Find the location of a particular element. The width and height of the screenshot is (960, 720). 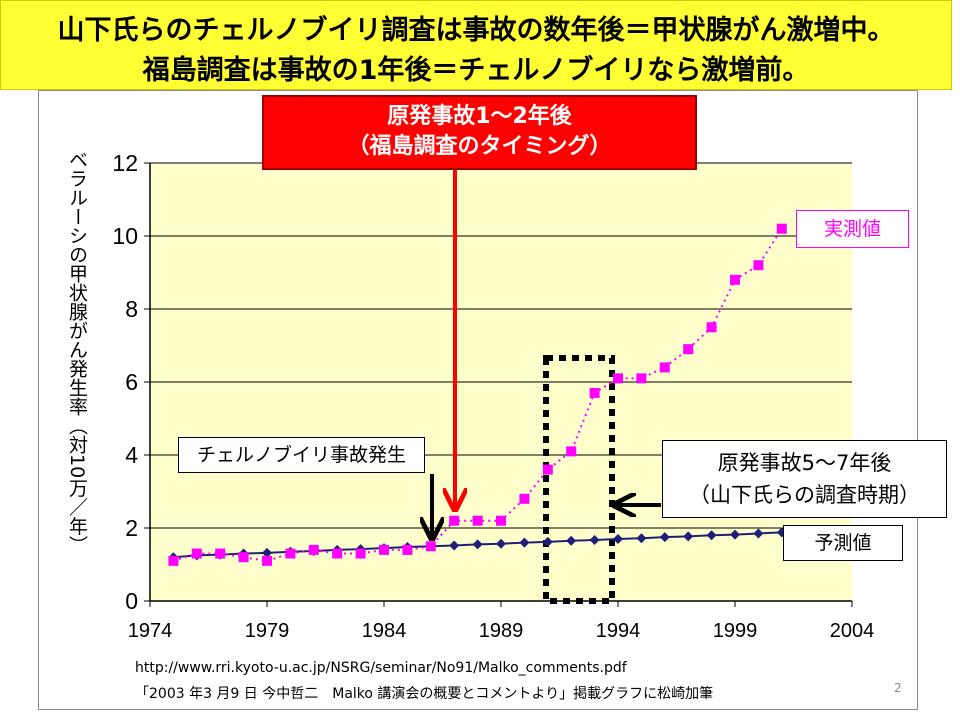

x-tick-label: 2004 is located at coordinates (852, 631).